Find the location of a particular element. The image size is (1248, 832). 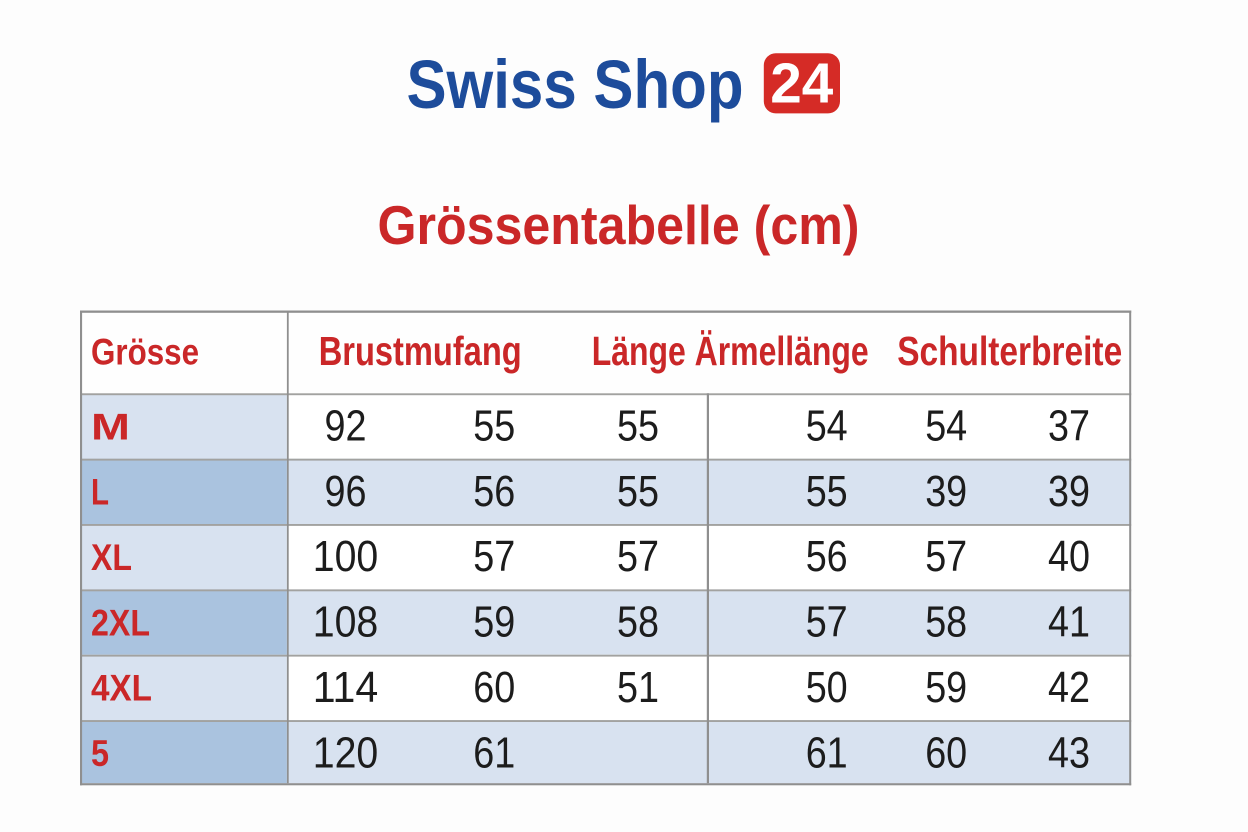

svg-text: L is located at coordinates (100, 492).